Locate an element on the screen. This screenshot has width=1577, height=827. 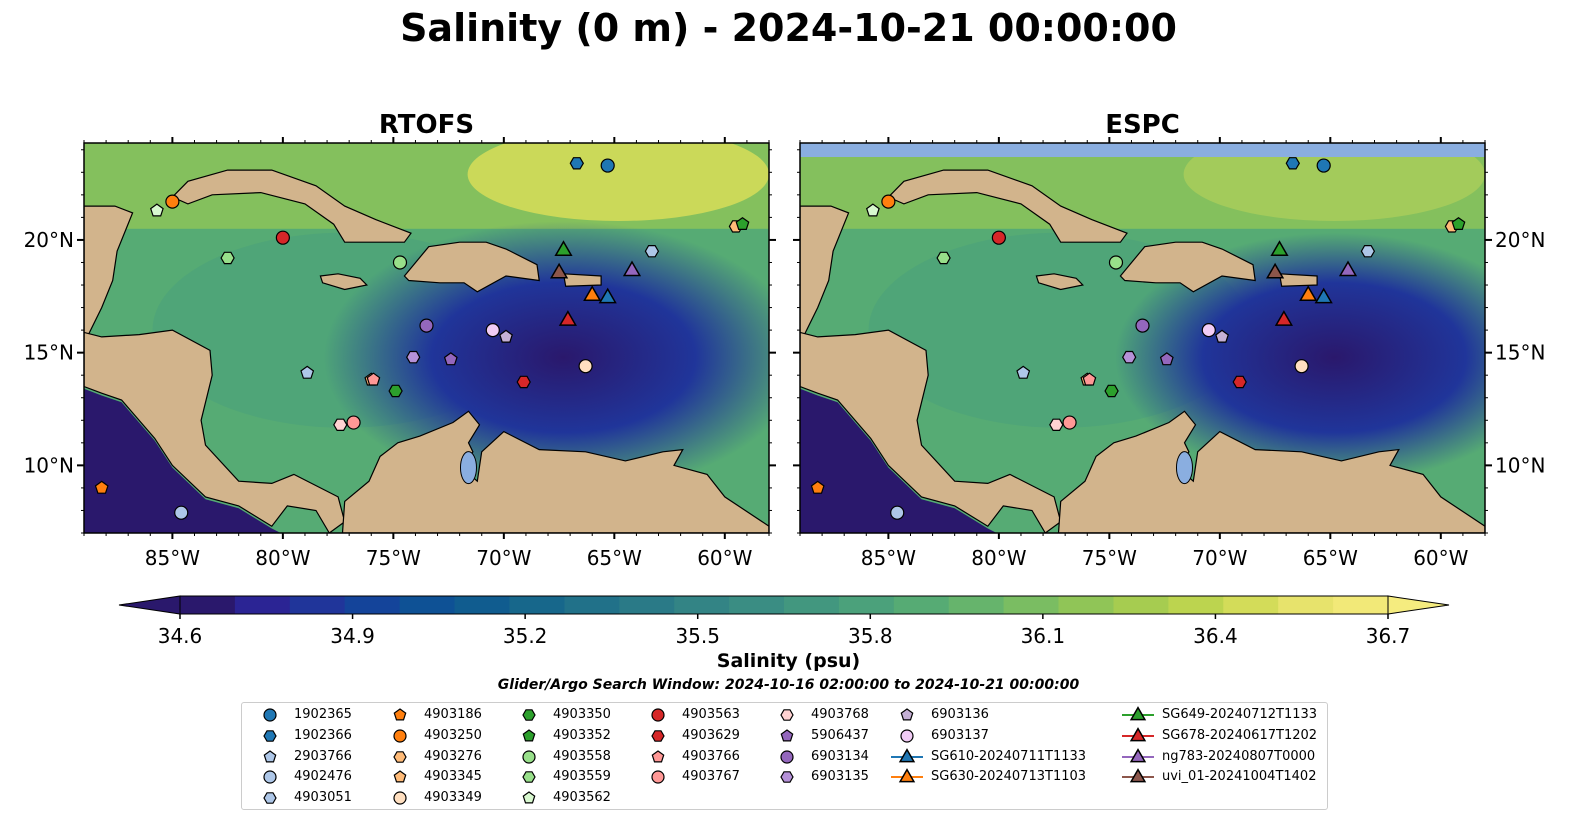
legend-label: SG649-20240712T1133 is located at coordinates (1240, 714).